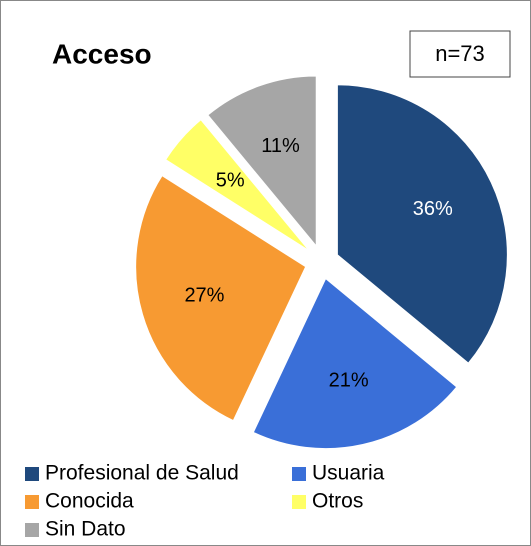 The width and height of the screenshot is (531, 546). I want to click on value-label: 21%, so click(349, 381).